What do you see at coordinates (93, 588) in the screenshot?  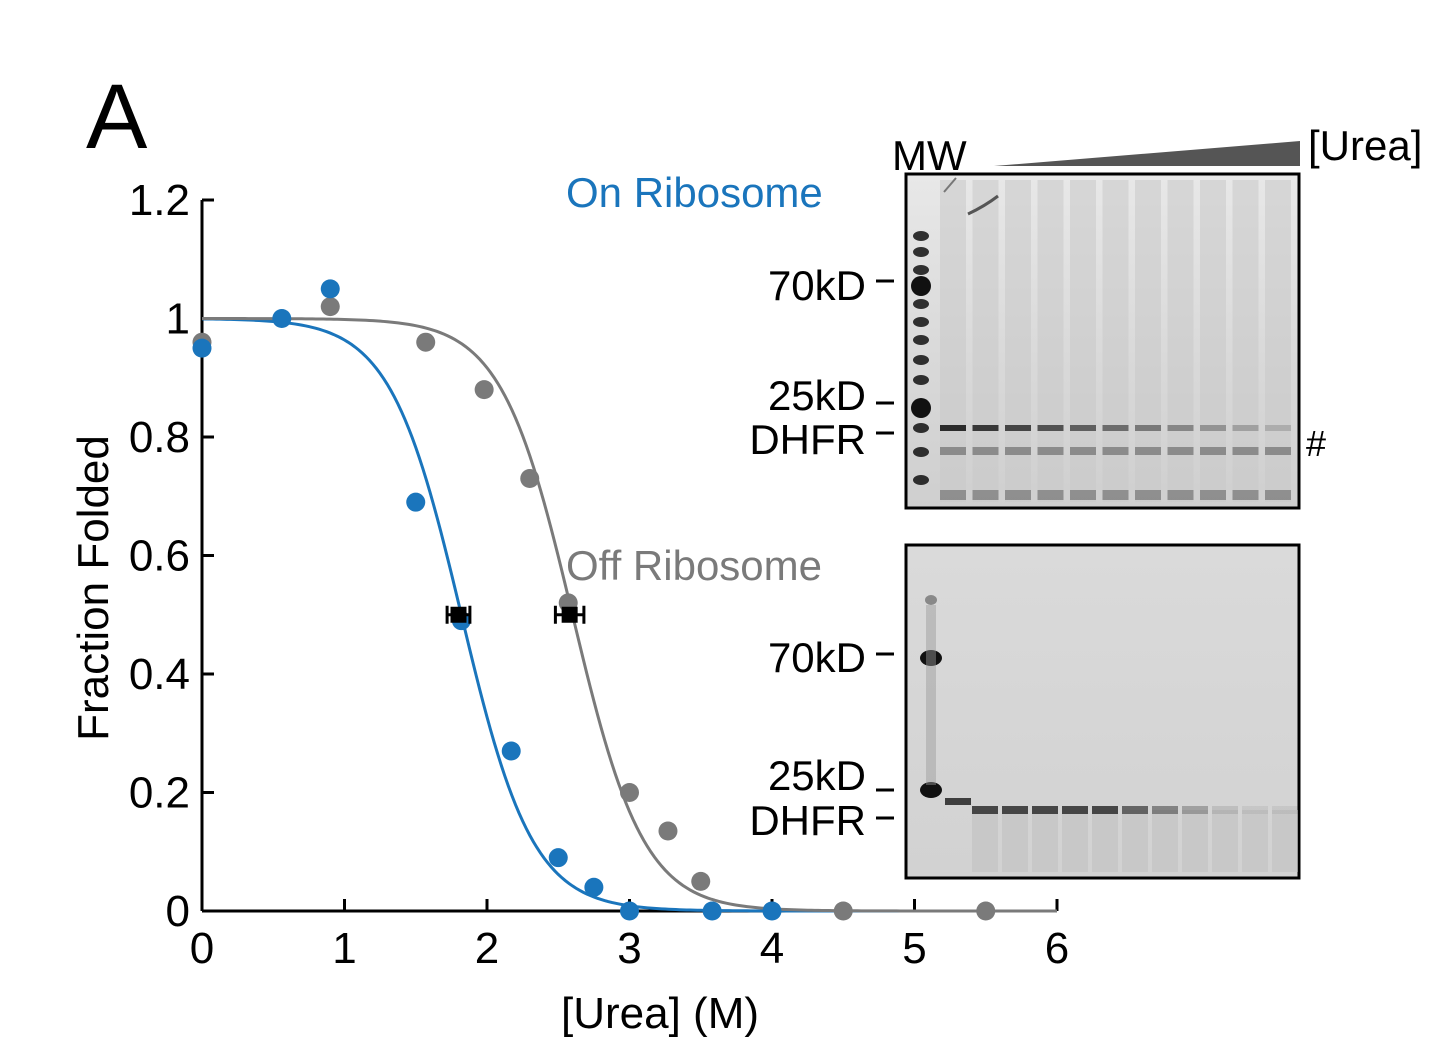 I see `y-axis-label: Fraction Folded` at bounding box center [93, 588].